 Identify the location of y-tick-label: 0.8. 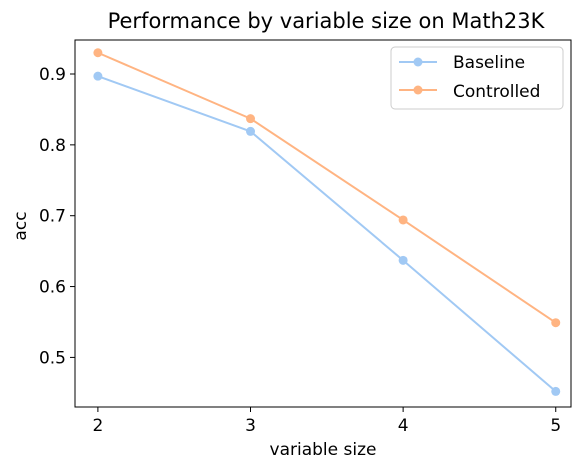
(52, 146).